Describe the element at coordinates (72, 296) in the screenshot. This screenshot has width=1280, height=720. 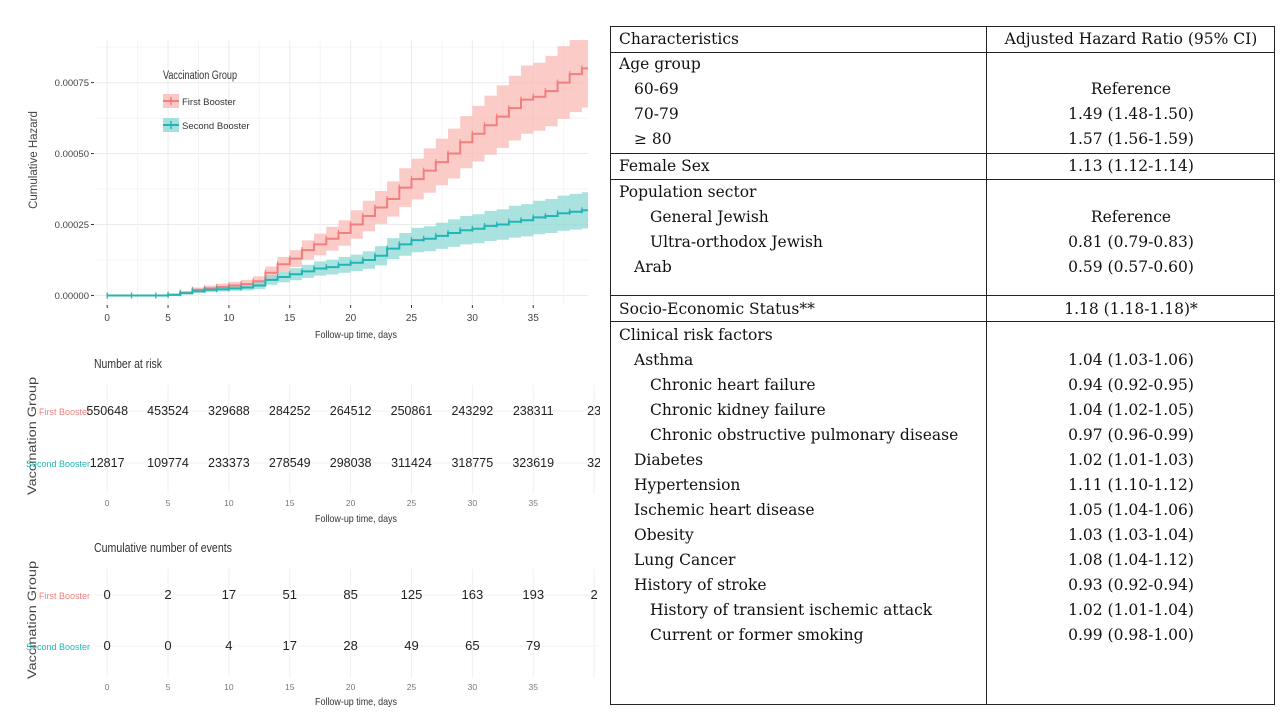
I see `y-tick-label: 0.00000` at that location.